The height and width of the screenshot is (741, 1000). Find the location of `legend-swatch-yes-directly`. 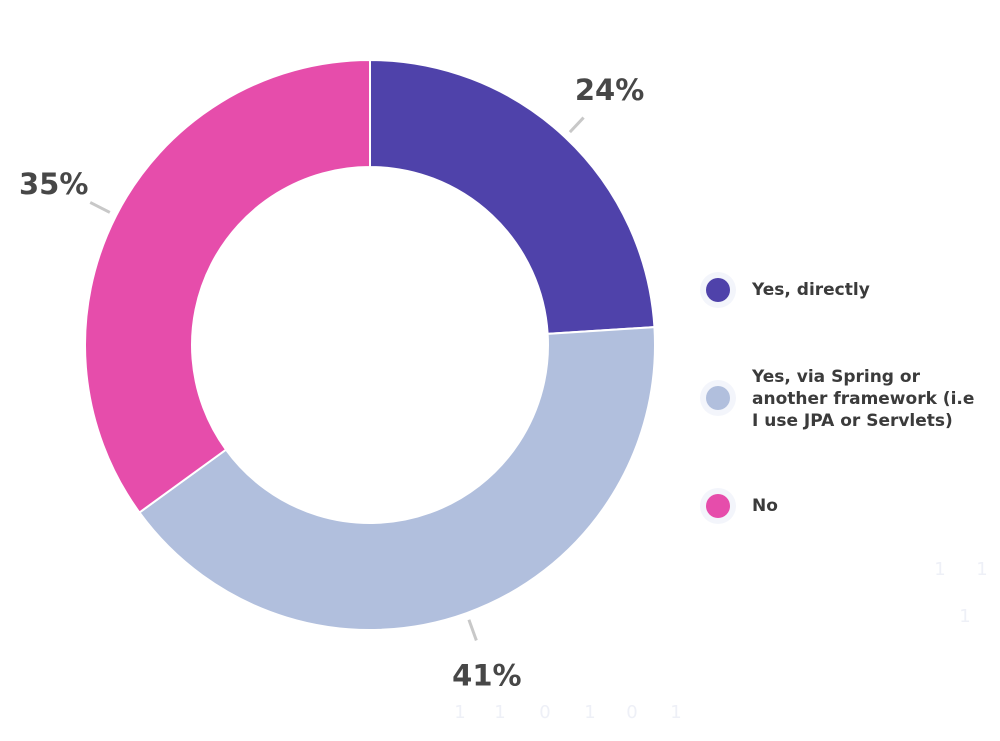

legend-swatch-yes-directly is located at coordinates (718, 290).